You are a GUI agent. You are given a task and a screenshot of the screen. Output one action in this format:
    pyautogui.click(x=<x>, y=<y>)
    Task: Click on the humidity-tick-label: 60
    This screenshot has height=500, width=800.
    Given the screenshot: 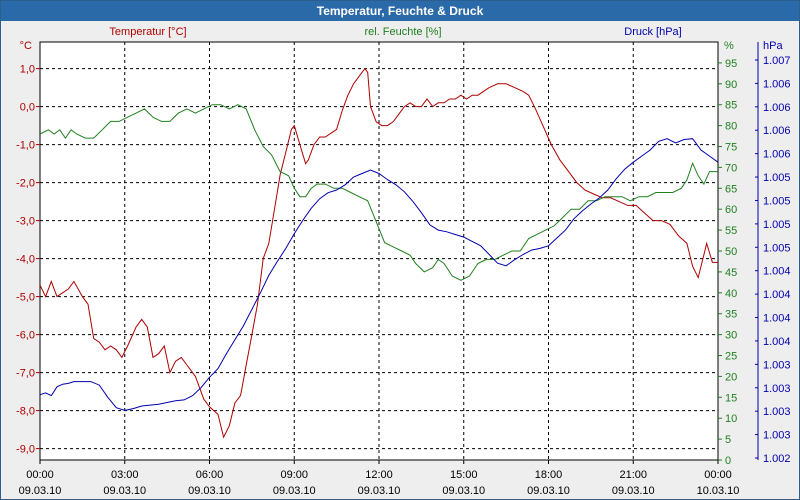 What is the action you would take?
    pyautogui.click(x=731, y=210)
    